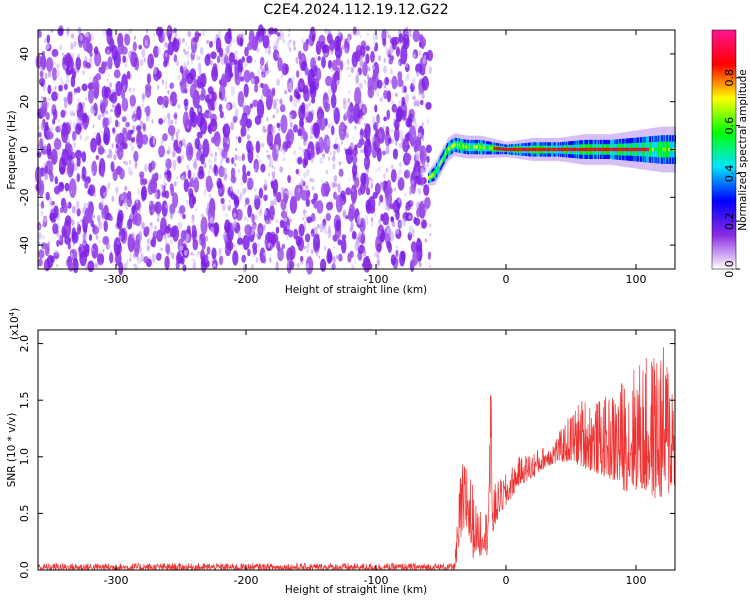 Image resolution: width=750 pixels, height=600 pixels. Describe the element at coordinates (24, 149) in the screenshot. I see `spectrogram-ytick-label: 0` at that location.